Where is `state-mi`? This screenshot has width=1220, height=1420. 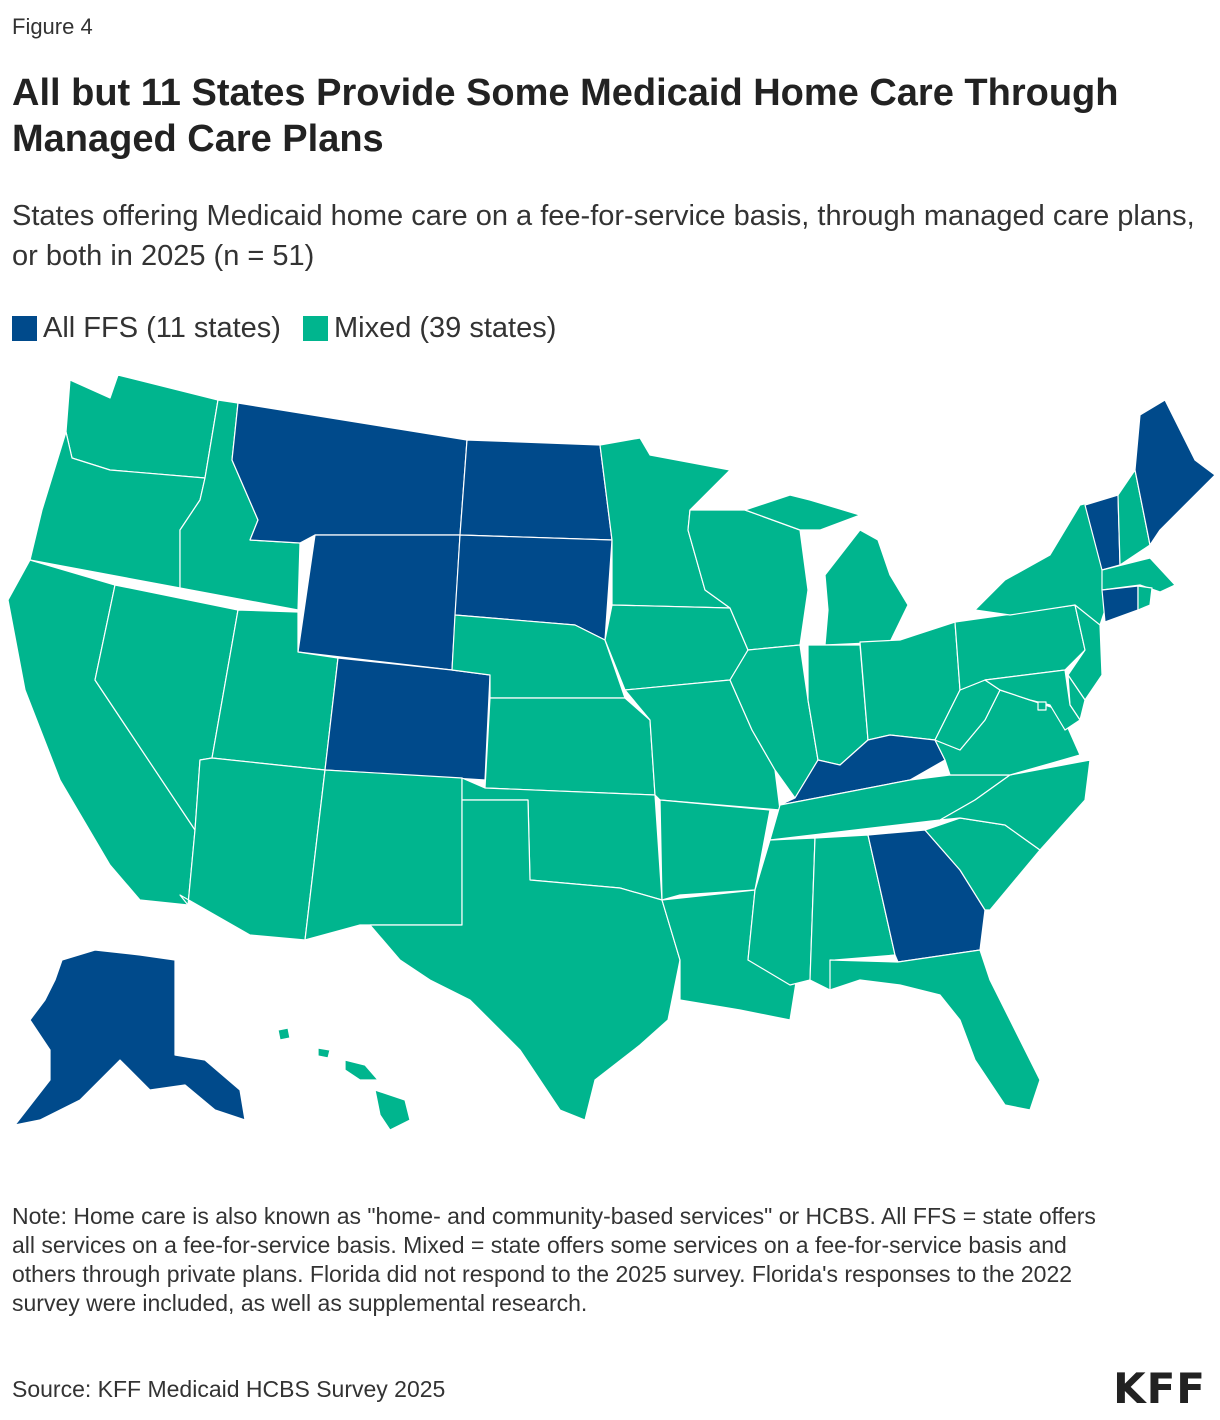
state-mi is located at coordinates (826, 570).